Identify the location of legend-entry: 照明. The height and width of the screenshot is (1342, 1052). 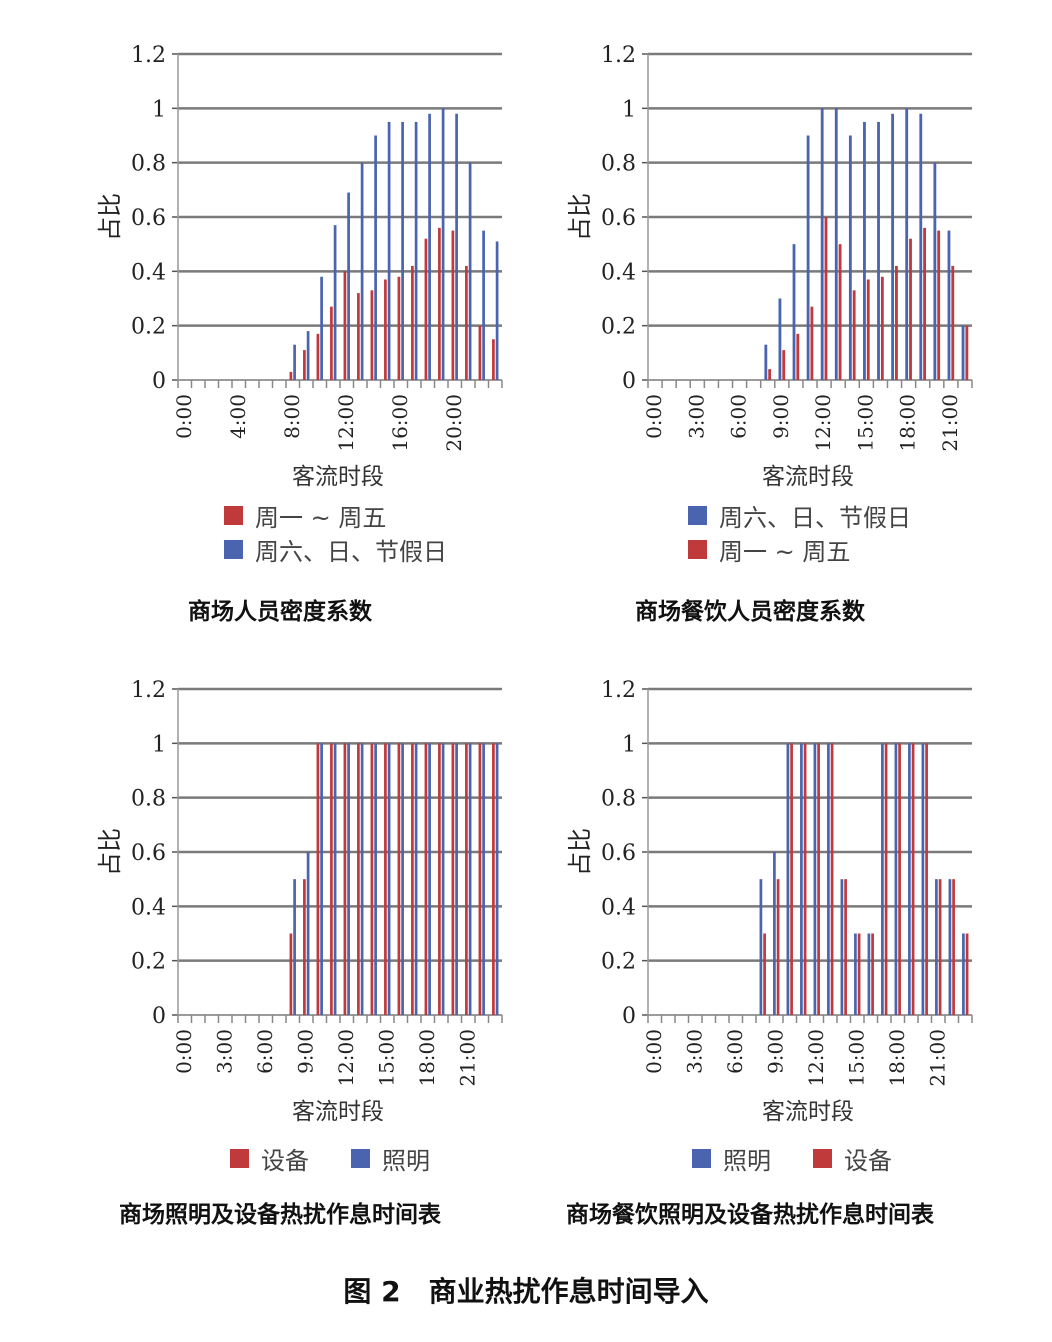
(390, 1158).